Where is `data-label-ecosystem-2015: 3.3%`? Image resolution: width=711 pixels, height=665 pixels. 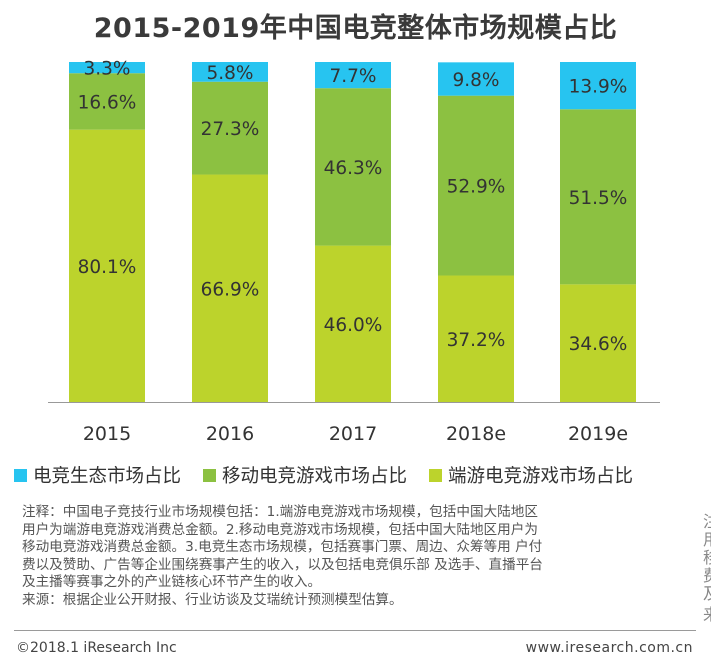 data-label-ecosystem-2015: 3.3% is located at coordinates (107, 69).